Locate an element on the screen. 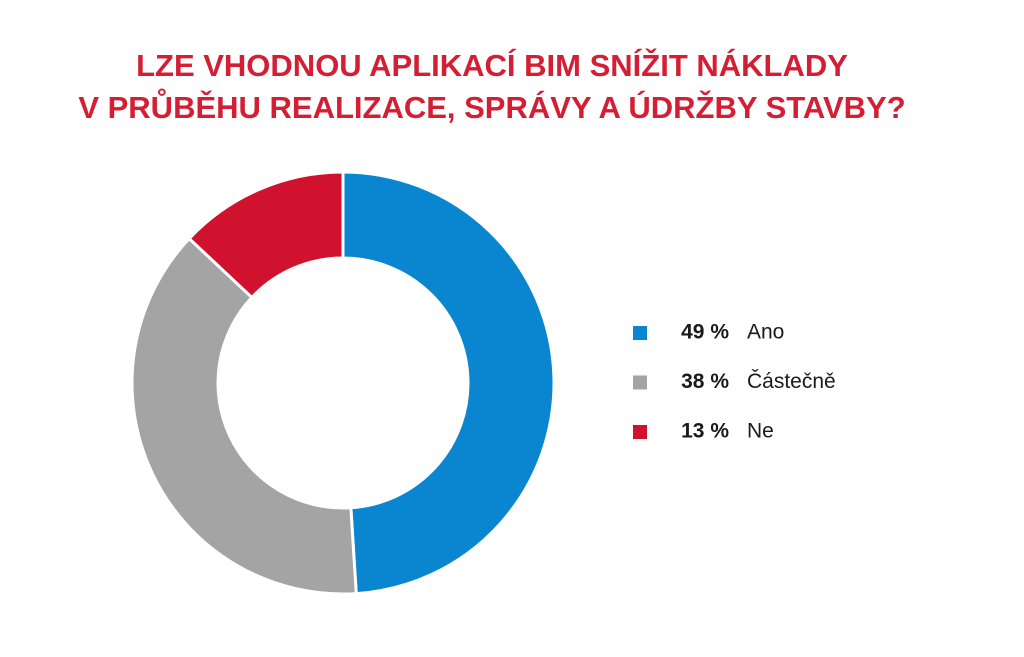 This screenshot has width=1024, height=657. legend-label: Ano is located at coordinates (765, 332).